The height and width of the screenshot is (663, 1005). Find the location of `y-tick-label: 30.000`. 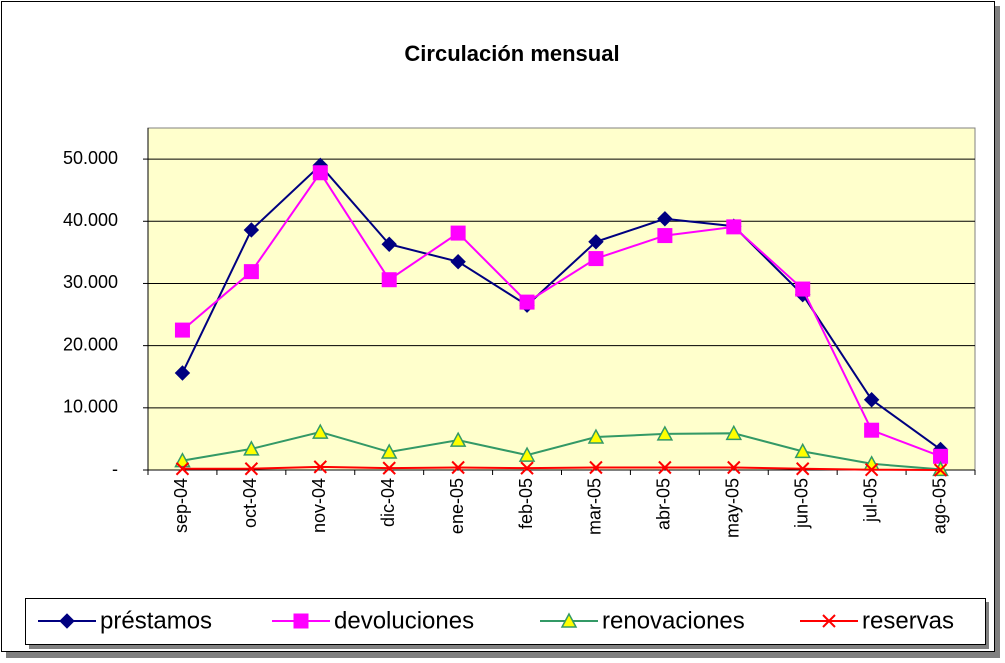

y-tick-label: 30.000 is located at coordinates (90, 282).